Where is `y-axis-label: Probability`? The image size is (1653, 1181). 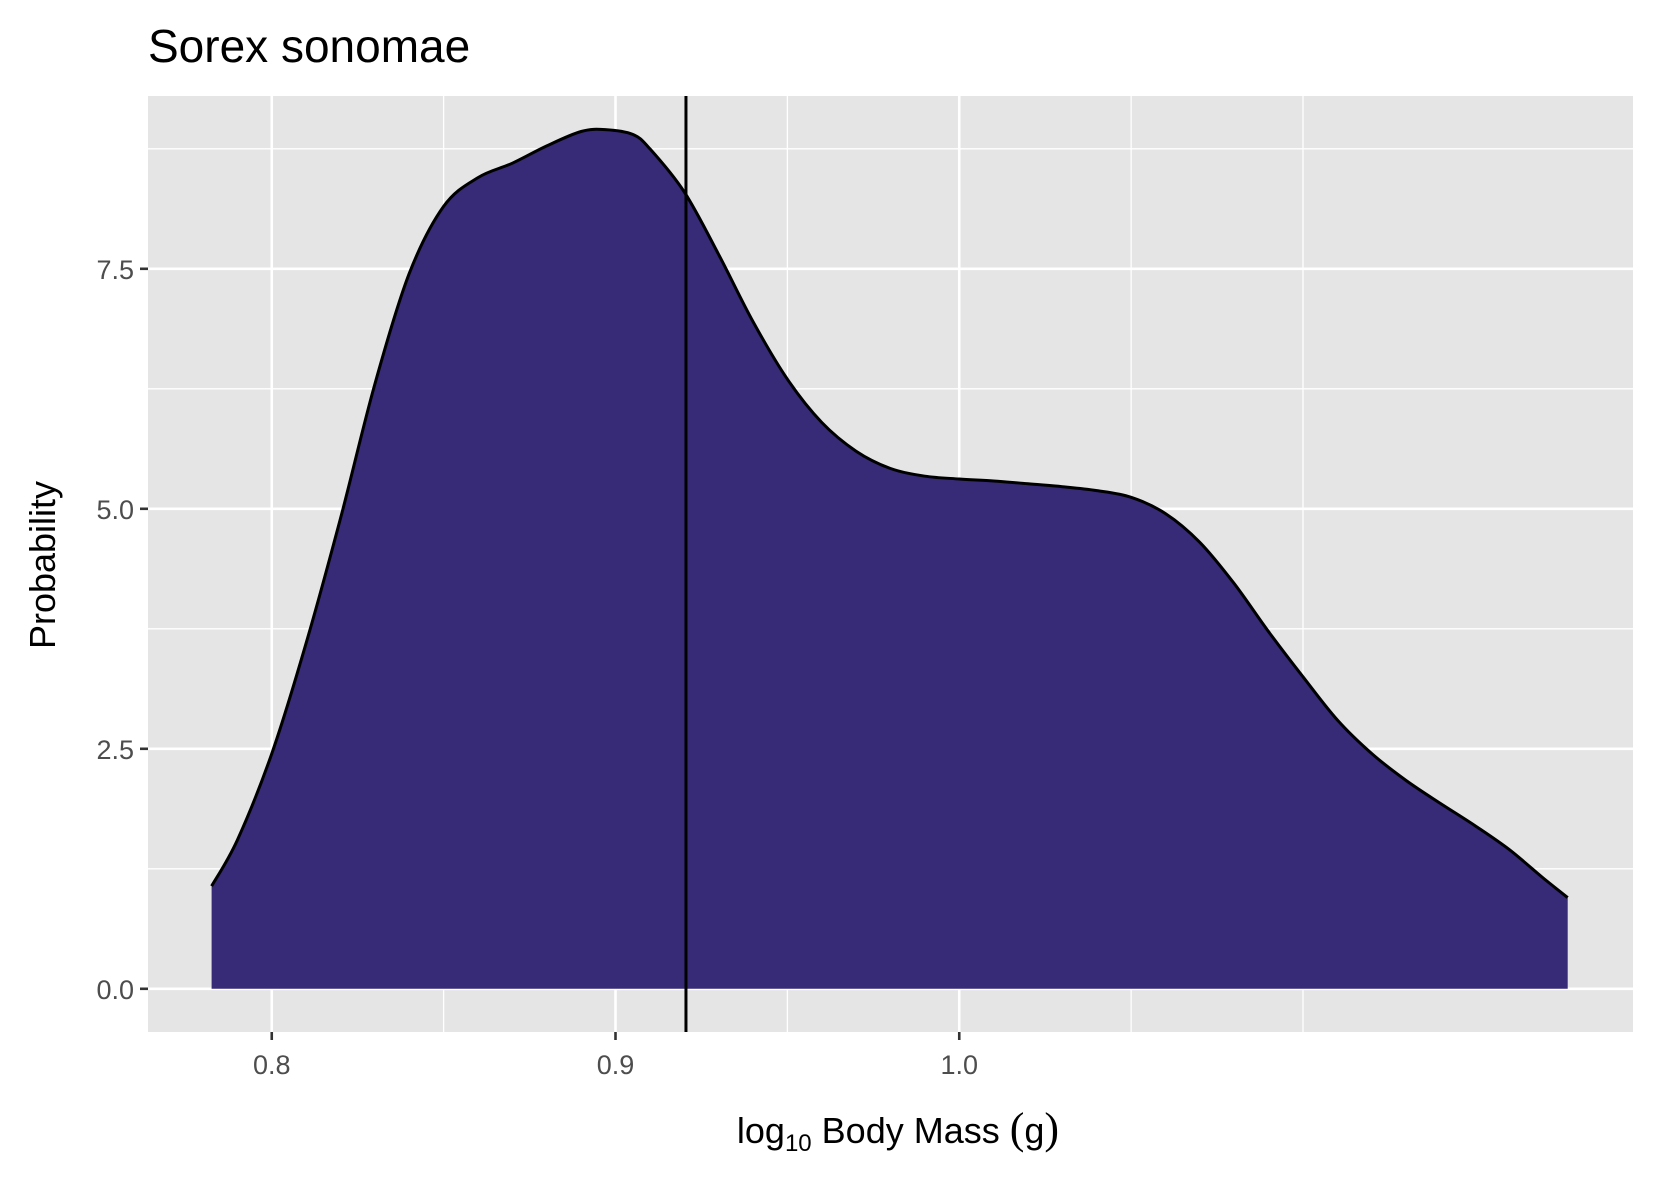 y-axis-label: Probability is located at coordinates (42, 565).